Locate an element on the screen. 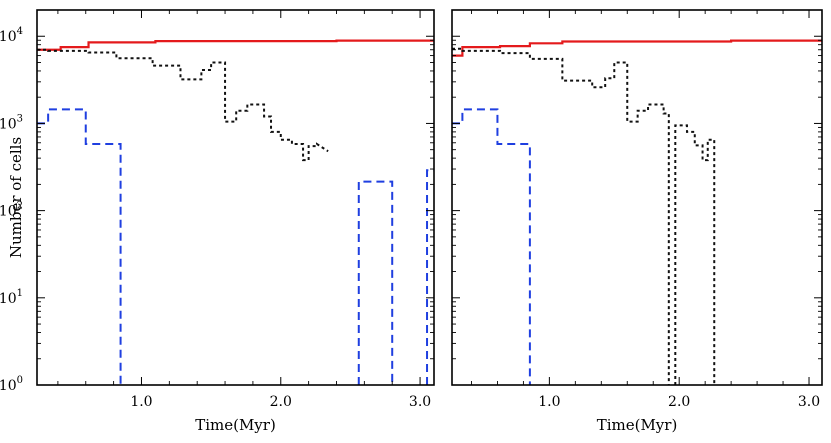  y-tick-label: 10² is located at coordinates (11, 210).